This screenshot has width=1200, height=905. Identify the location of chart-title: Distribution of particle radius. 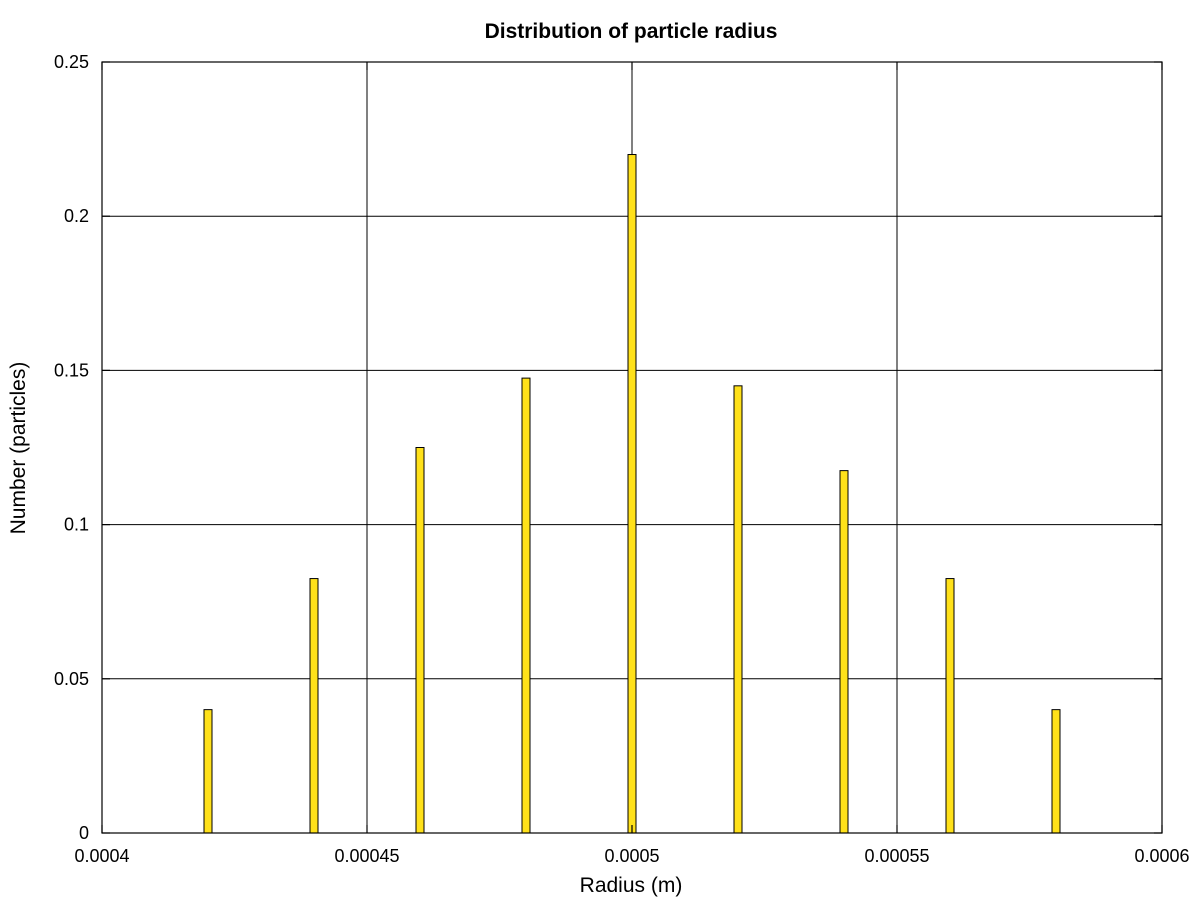
(631, 31).